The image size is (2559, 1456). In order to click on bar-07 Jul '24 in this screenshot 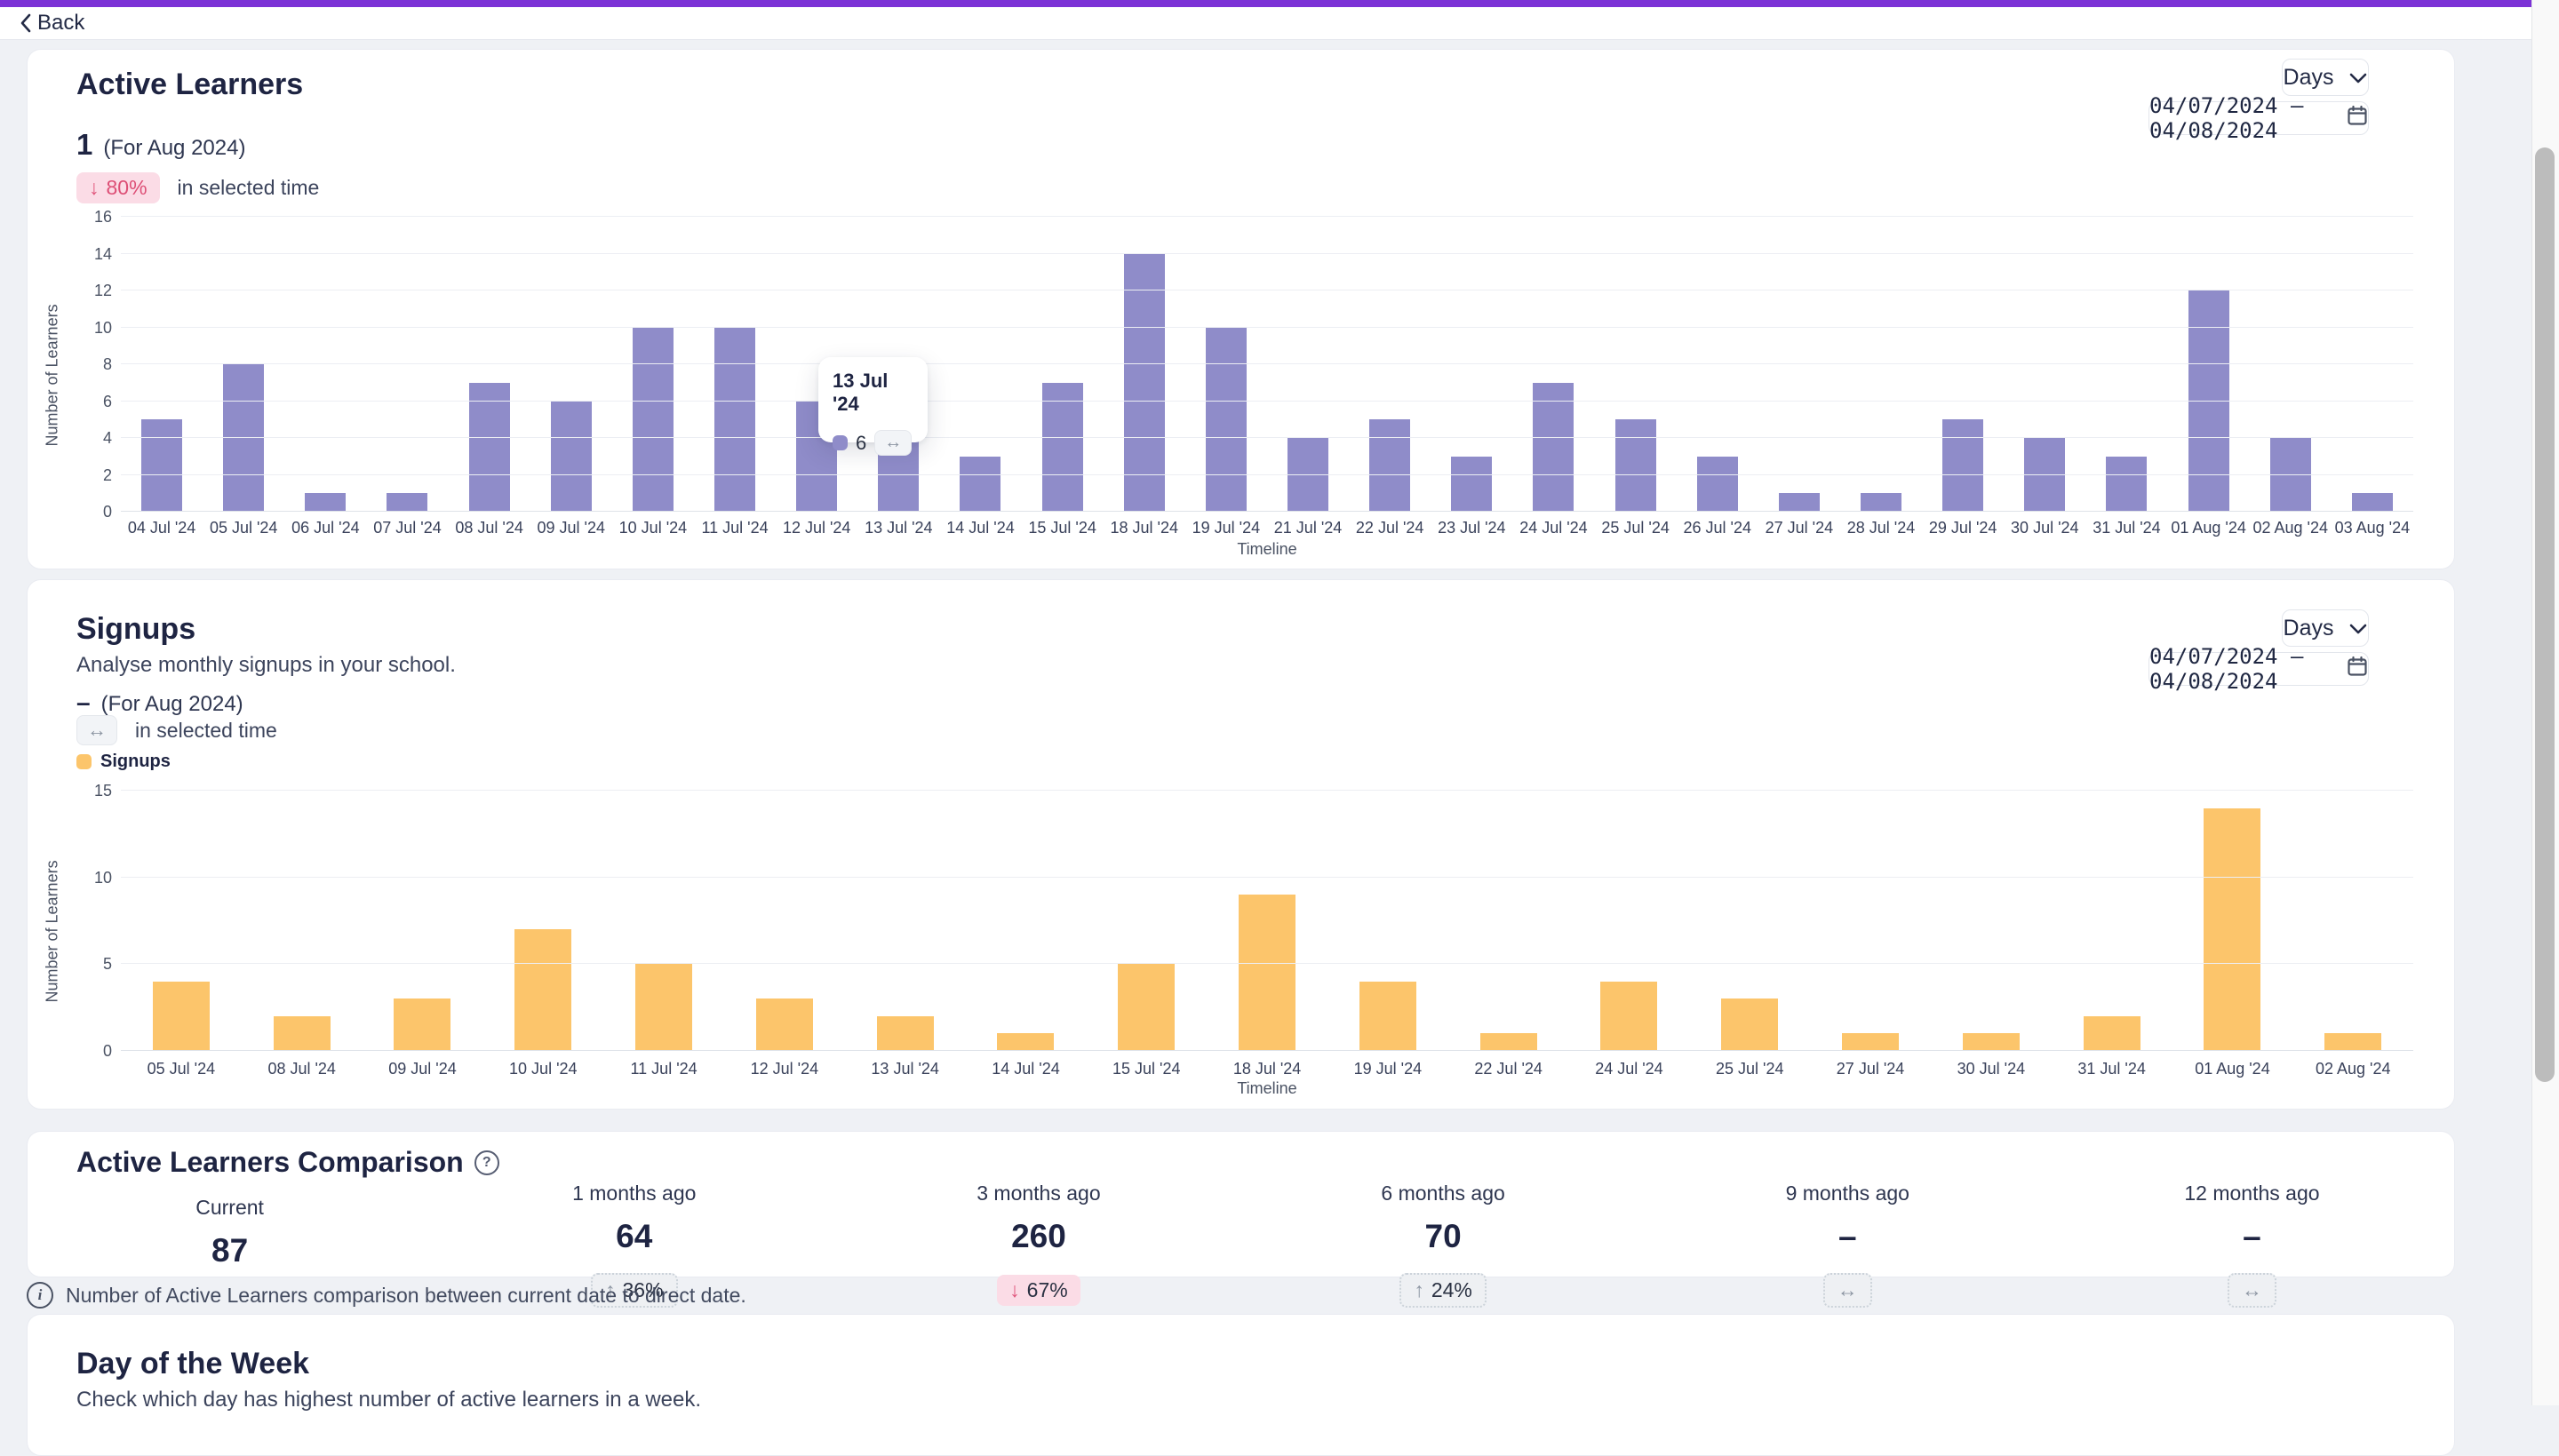, I will do `click(407, 502)`.